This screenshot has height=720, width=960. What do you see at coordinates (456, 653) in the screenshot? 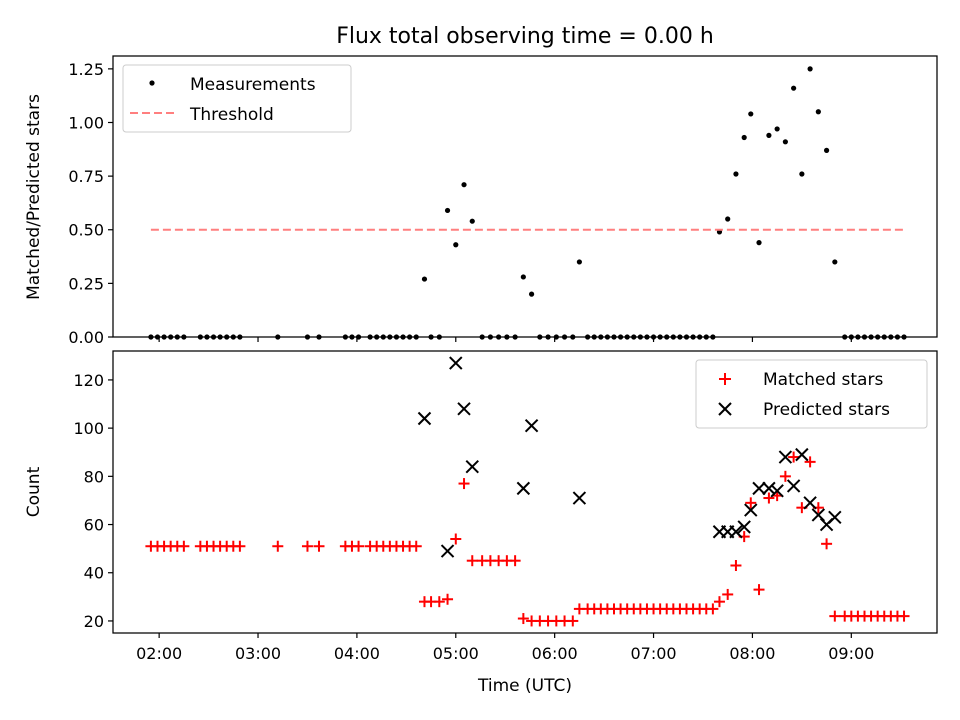
I see `bottom-x-tick-label: 05:00` at bounding box center [456, 653].